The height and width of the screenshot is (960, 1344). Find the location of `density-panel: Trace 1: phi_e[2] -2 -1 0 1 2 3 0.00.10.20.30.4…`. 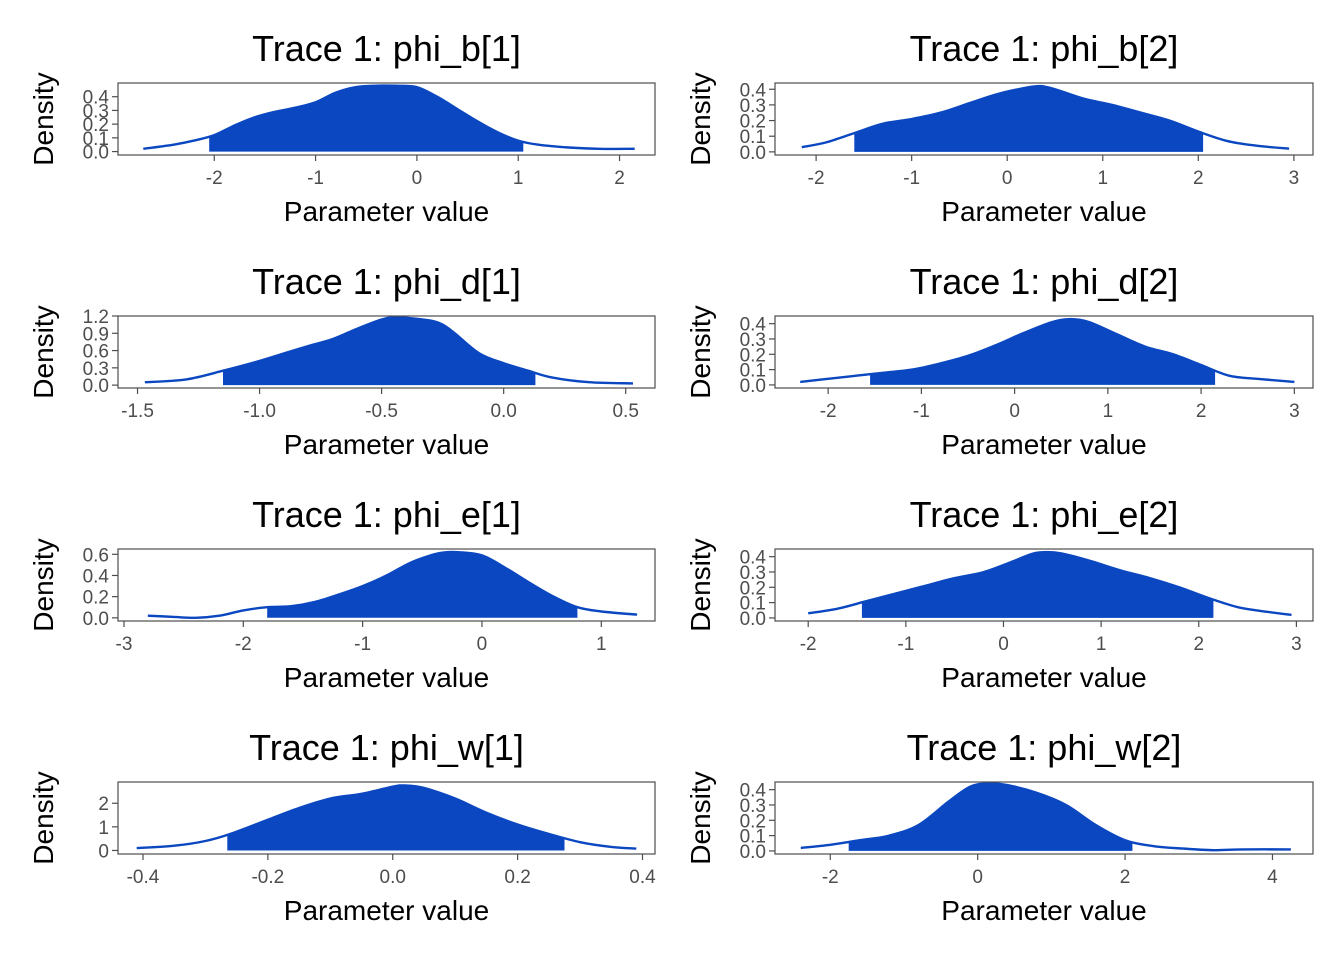

density-panel: Trace 1: phi_e[2] -2 -1 0 1 2 3 0.00.10.20.30.4… is located at coordinates (999, 593).